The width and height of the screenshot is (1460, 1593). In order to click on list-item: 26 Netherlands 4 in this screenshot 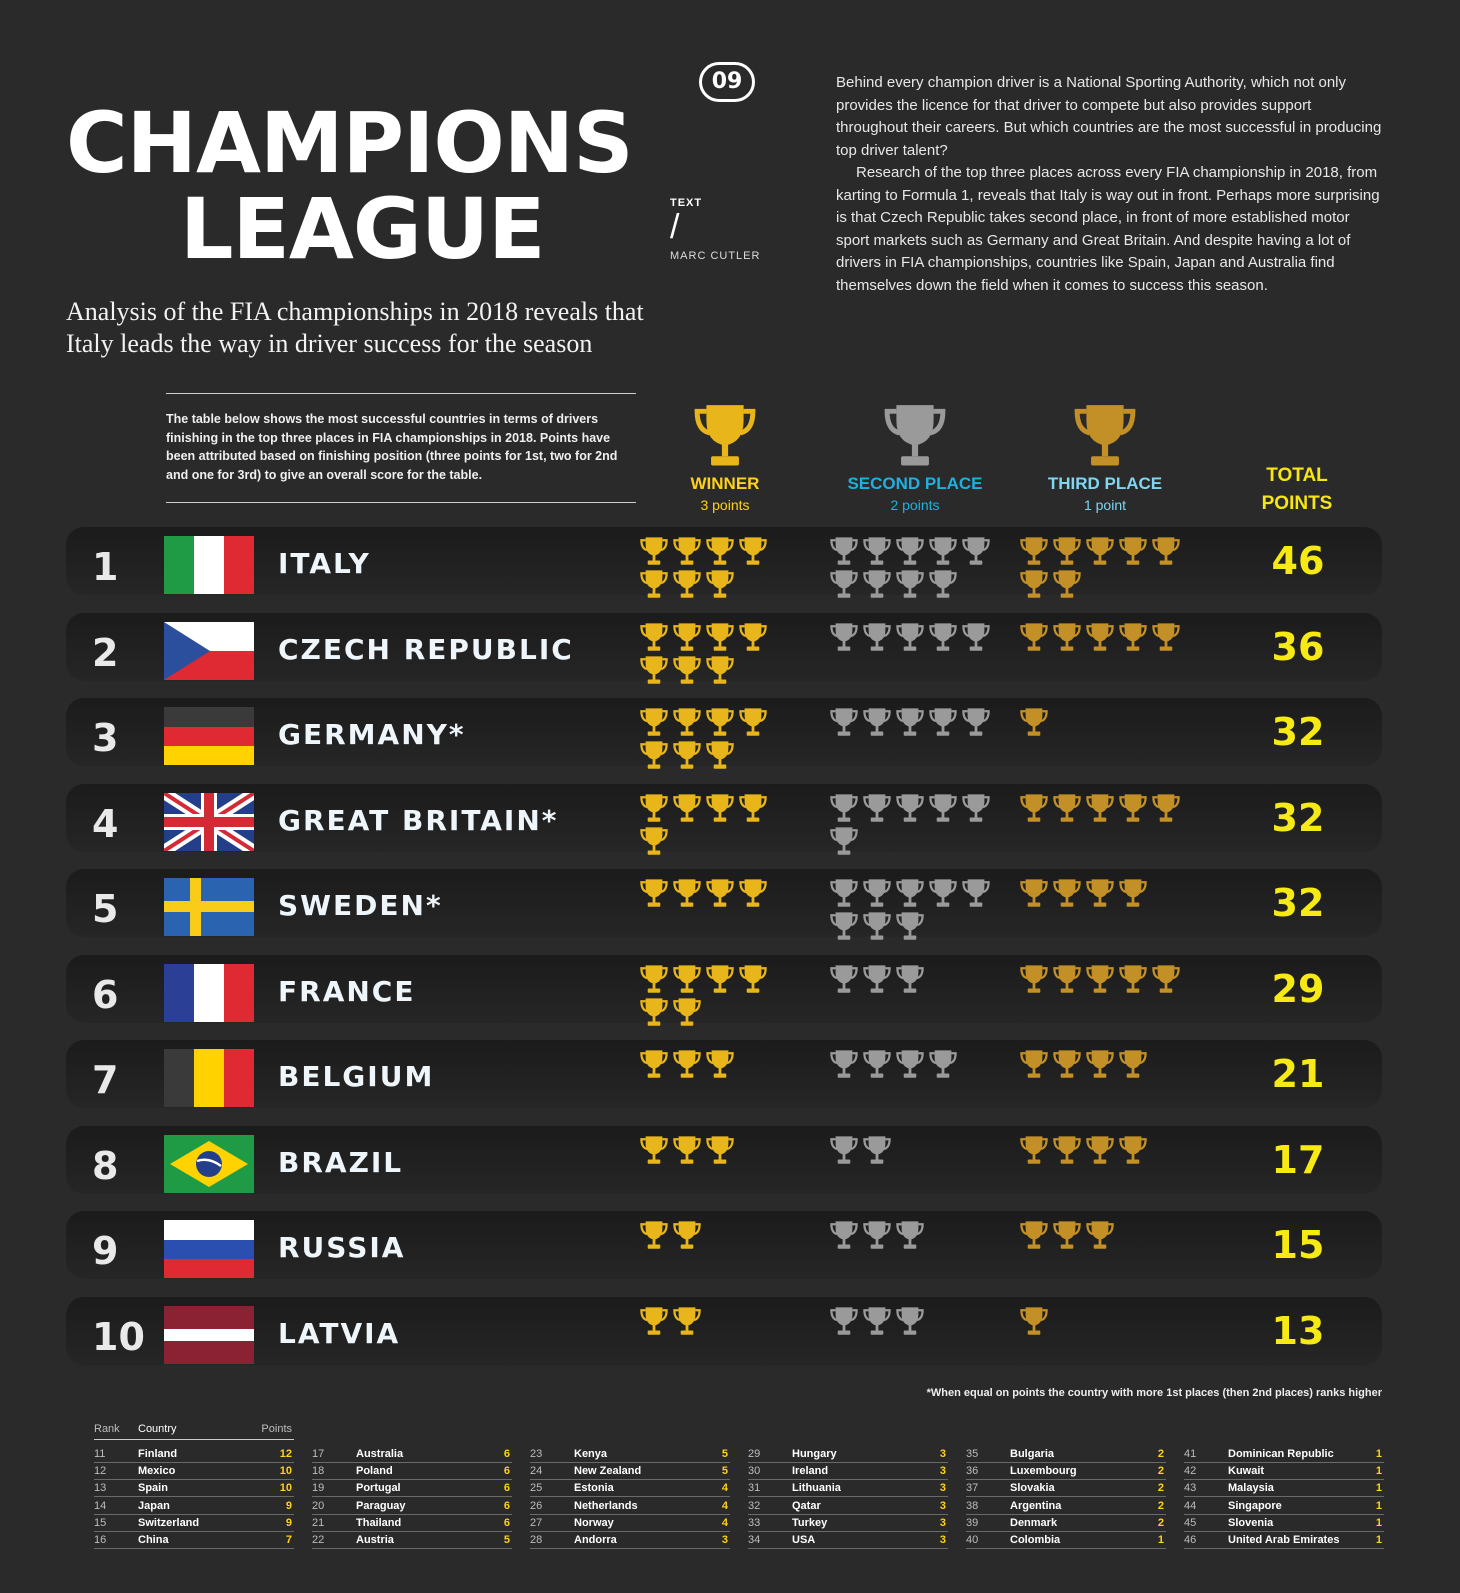, I will do `click(630, 1506)`.